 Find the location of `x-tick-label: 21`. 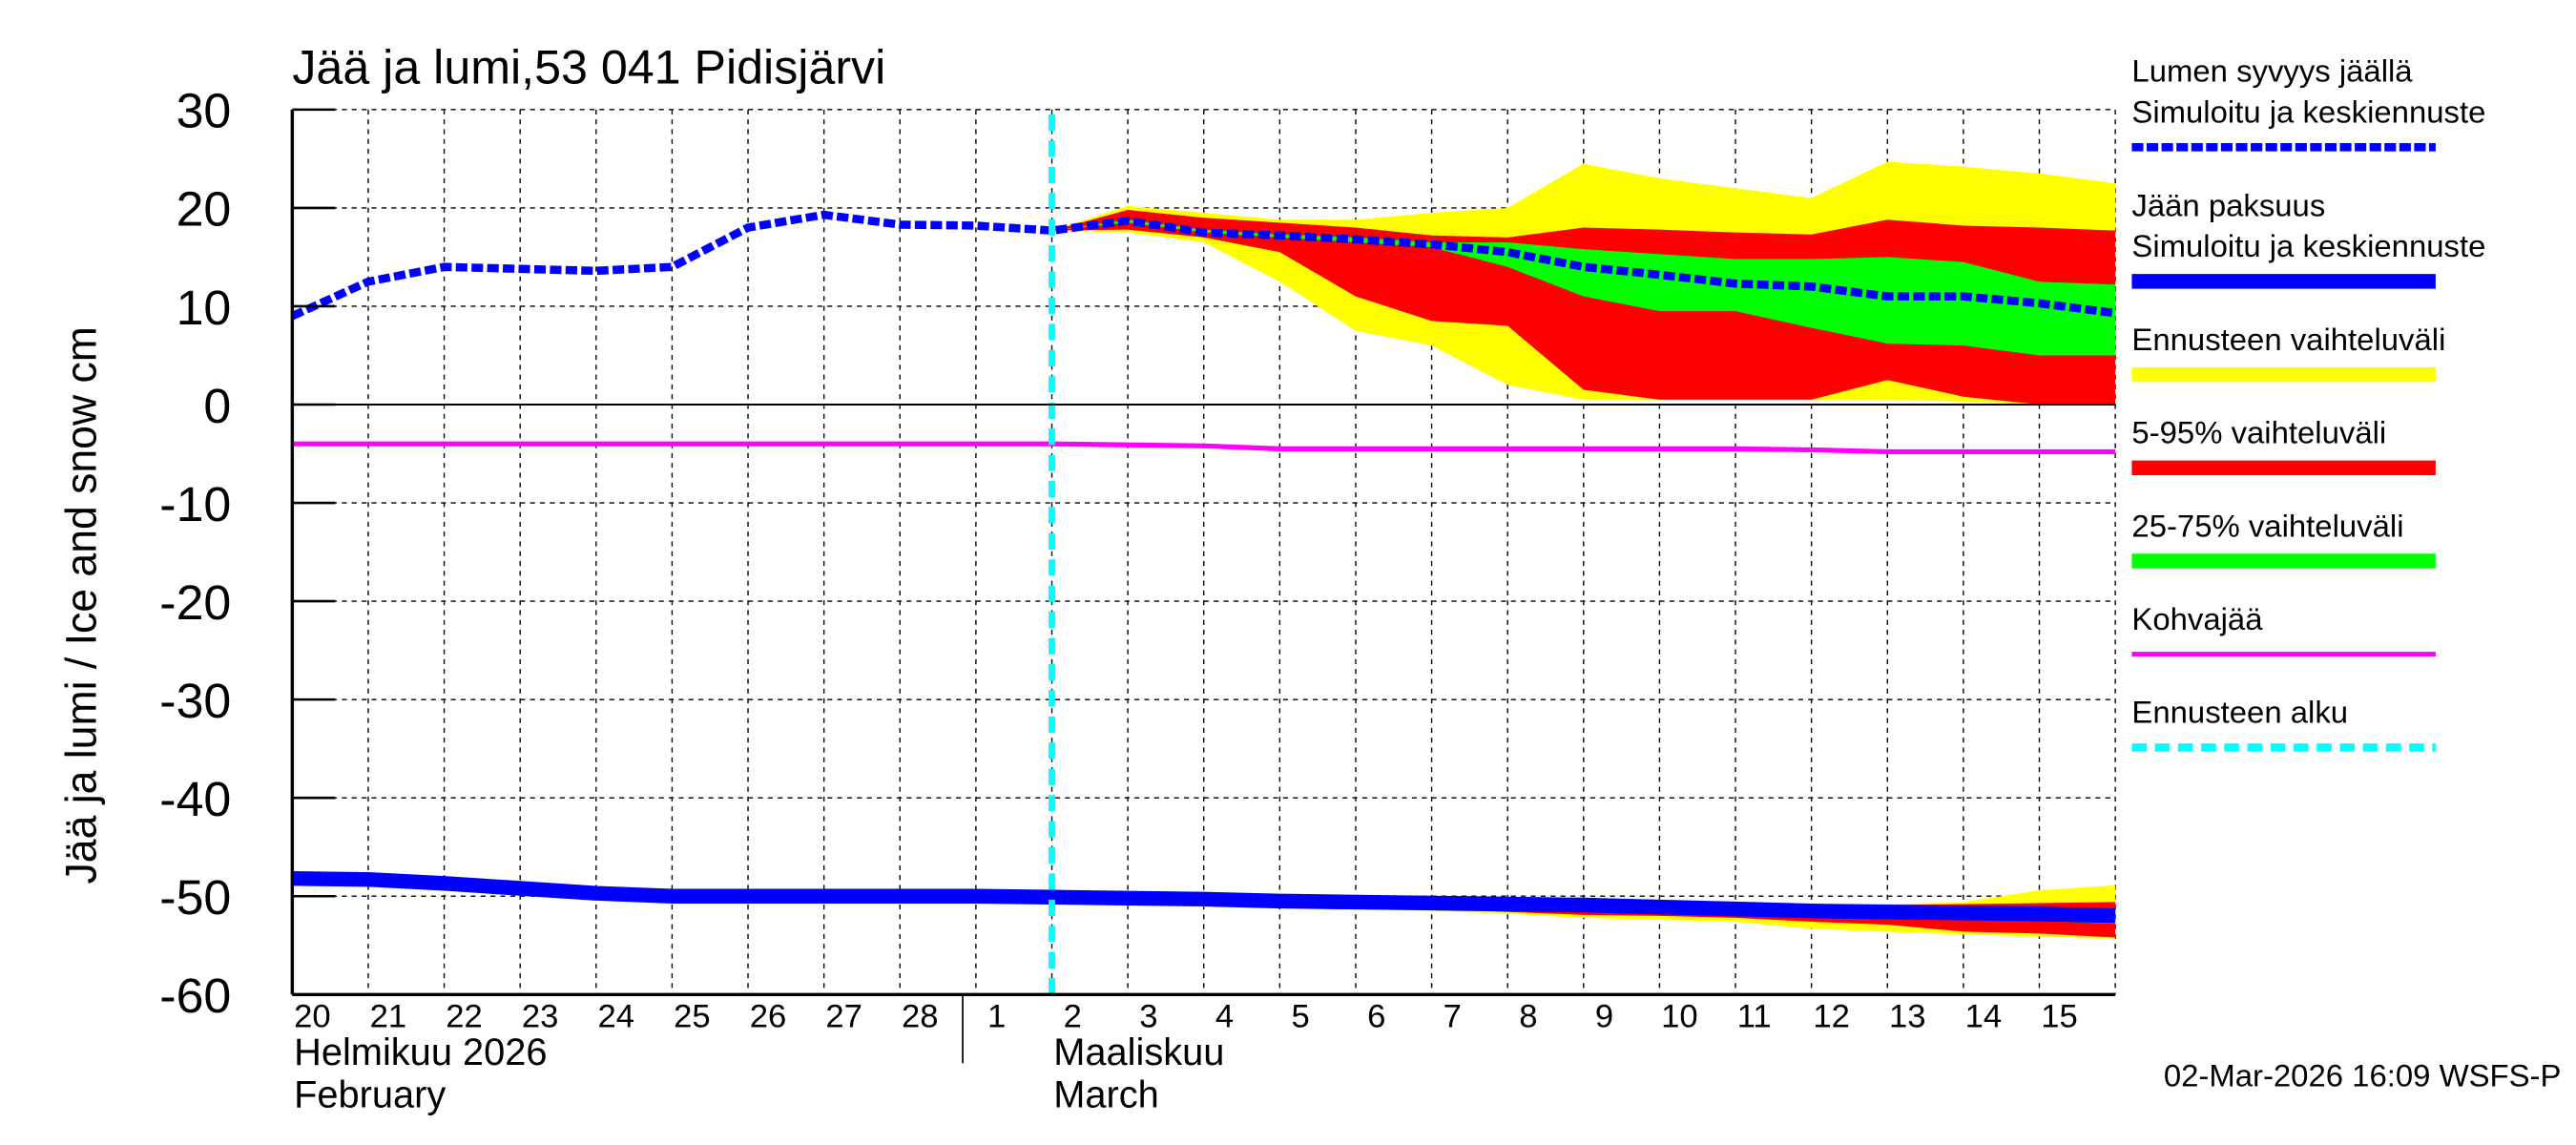

x-tick-label: 21 is located at coordinates (388, 1017).